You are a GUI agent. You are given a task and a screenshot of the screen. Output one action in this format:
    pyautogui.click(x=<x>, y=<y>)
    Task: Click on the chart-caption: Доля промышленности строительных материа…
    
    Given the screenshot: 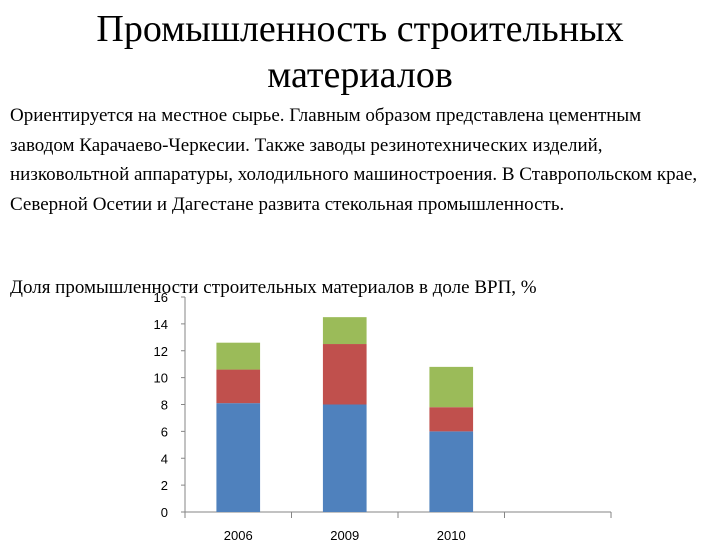 What is the action you would take?
    pyautogui.click(x=273, y=287)
    